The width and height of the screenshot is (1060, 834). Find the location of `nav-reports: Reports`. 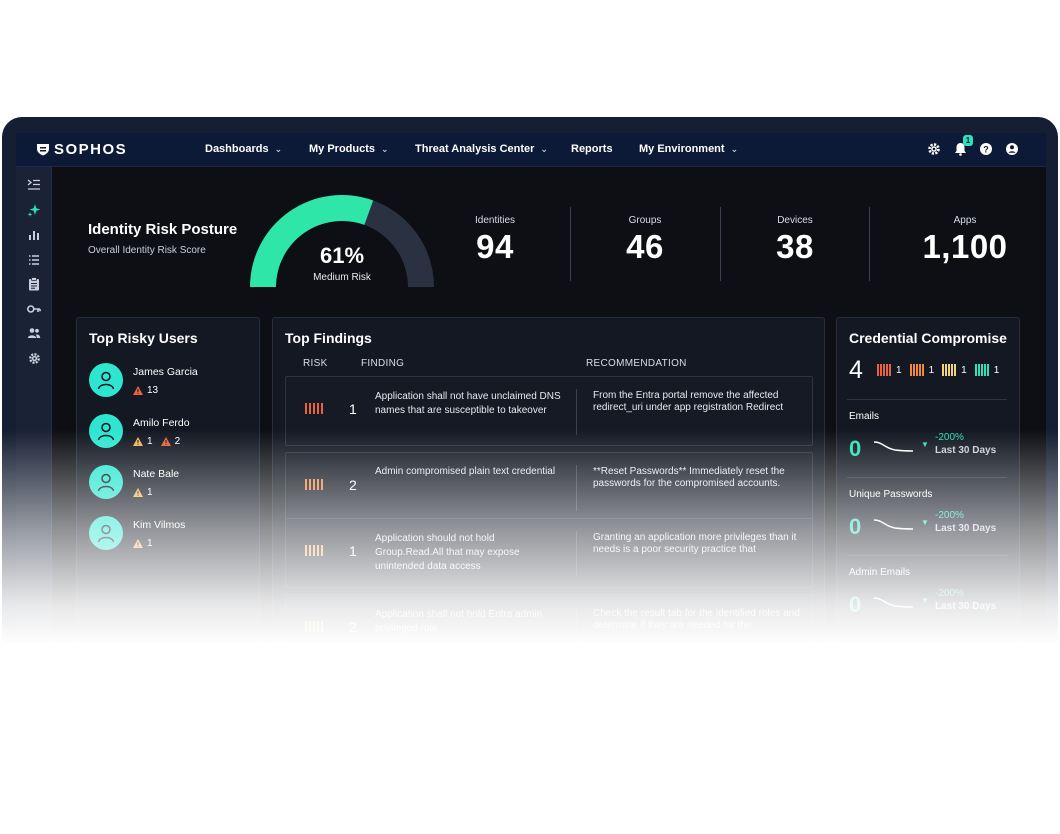

nav-reports: Reports is located at coordinates (592, 149).